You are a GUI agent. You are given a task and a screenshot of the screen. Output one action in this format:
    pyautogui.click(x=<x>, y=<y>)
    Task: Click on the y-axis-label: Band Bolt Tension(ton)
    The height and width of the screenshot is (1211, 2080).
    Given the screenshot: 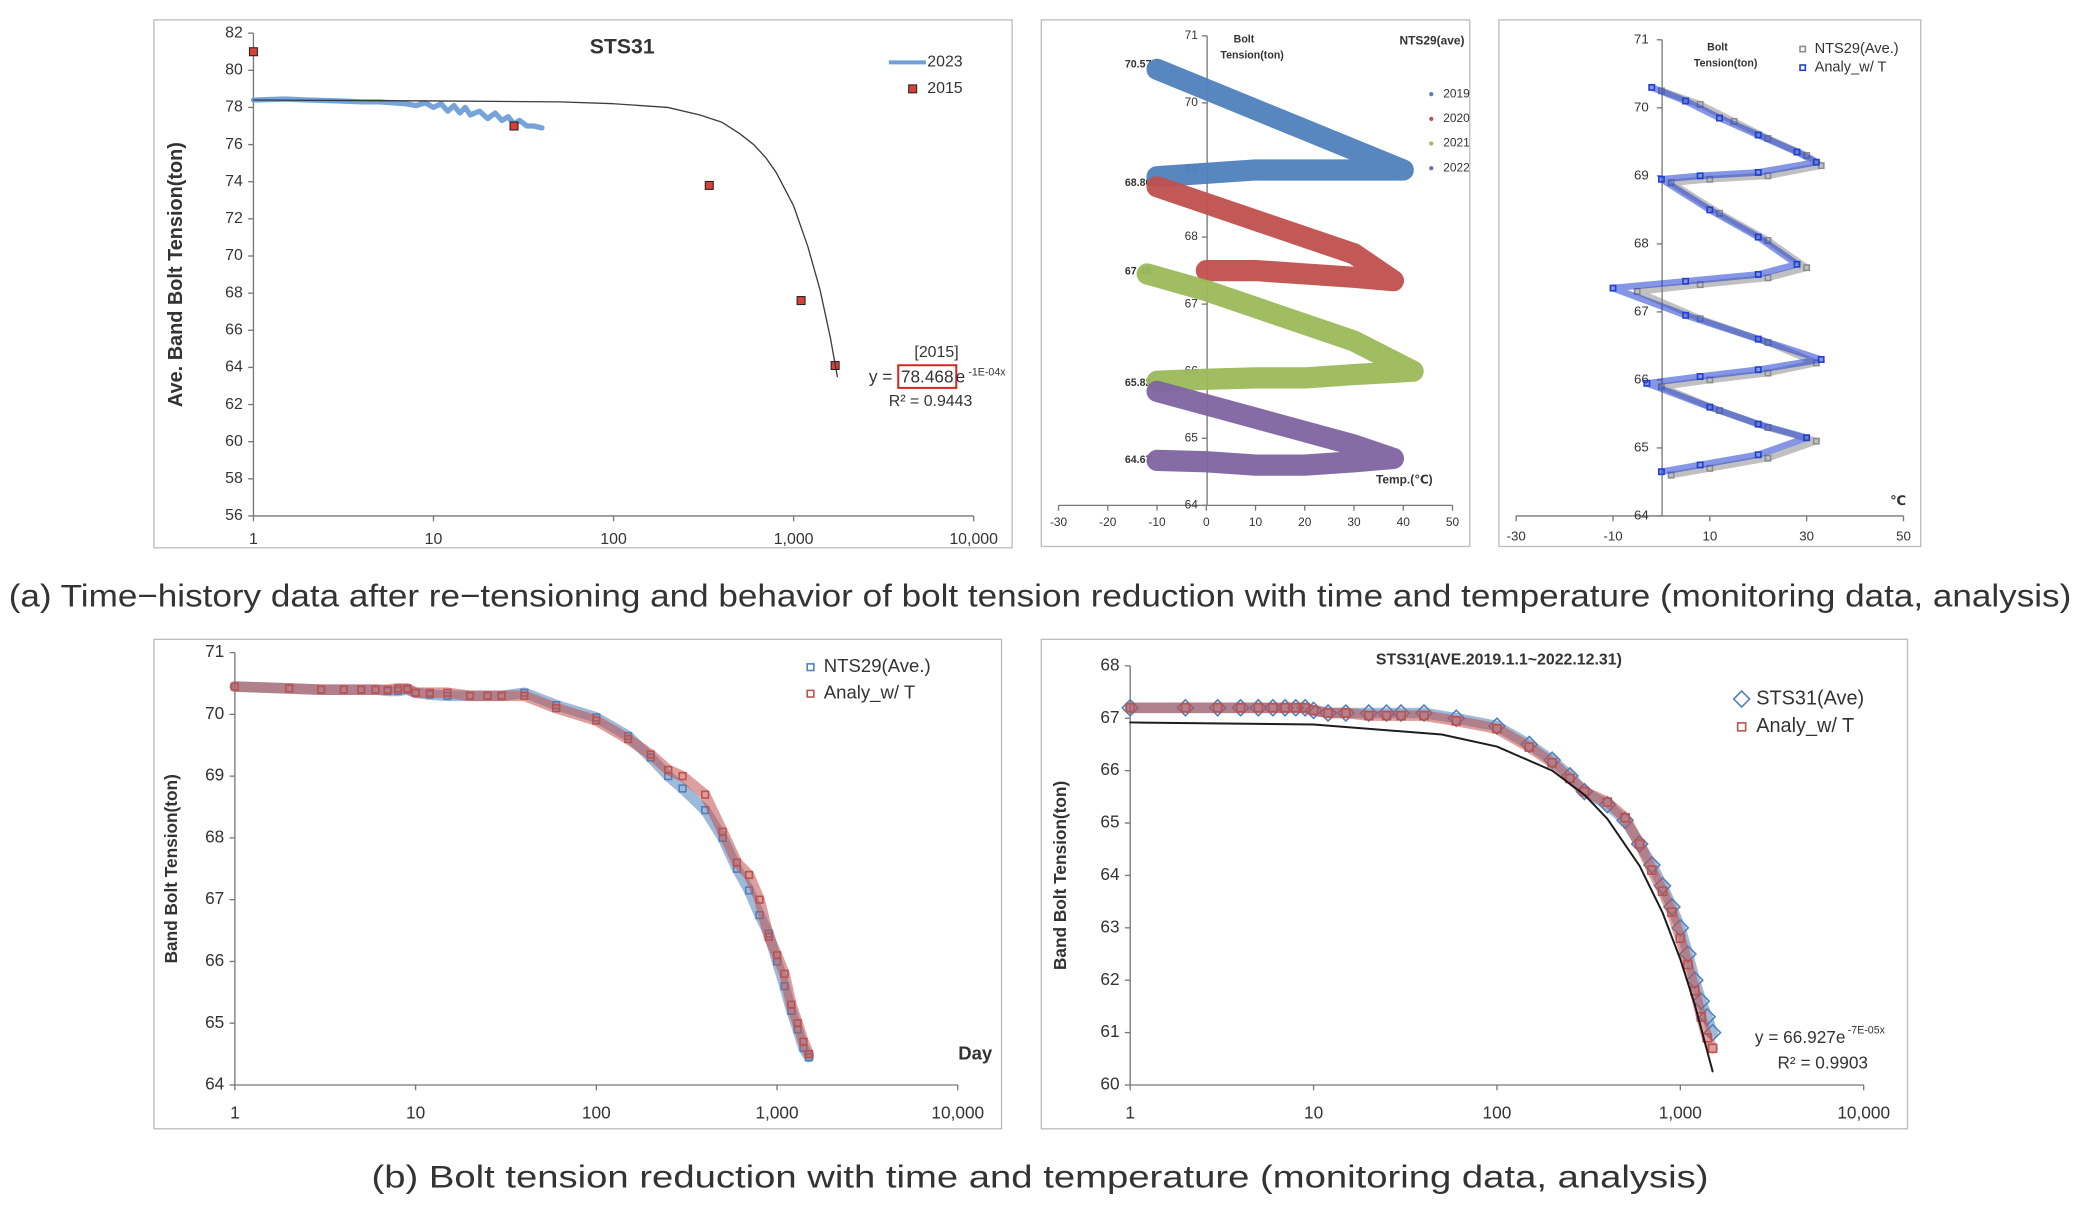 What is the action you would take?
    pyautogui.click(x=1060, y=875)
    